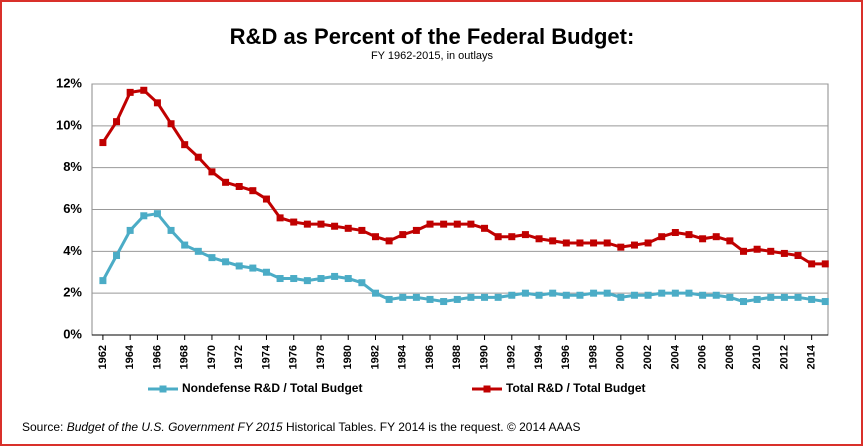 The width and height of the screenshot is (864, 447). What do you see at coordinates (566, 357) in the screenshot?
I see `x-tick-label: 1996` at bounding box center [566, 357].